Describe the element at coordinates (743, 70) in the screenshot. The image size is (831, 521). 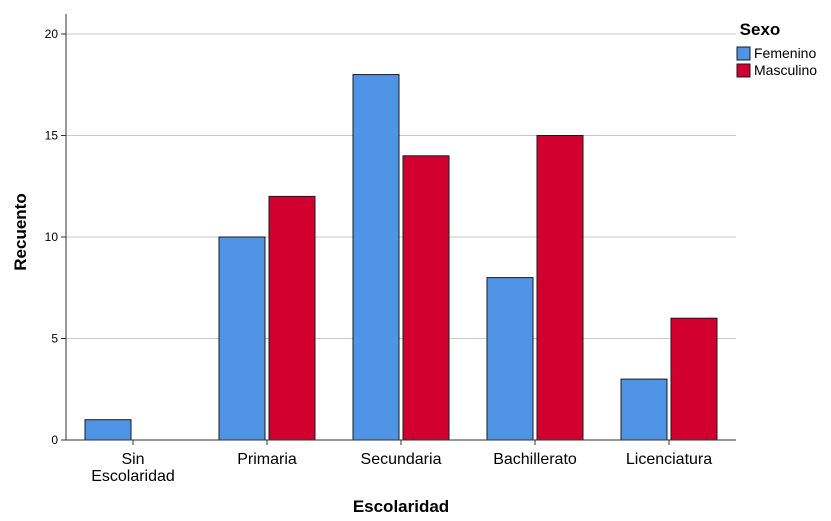
I see `legend-swatch-masculino` at that location.